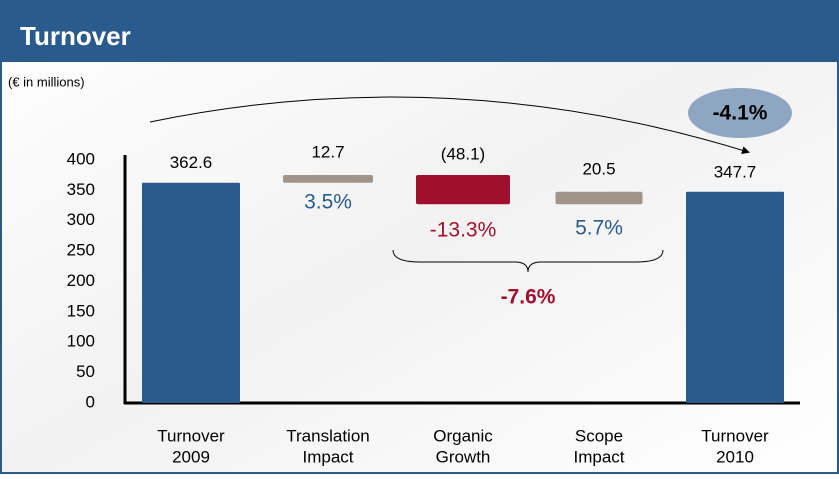 This screenshot has height=479, width=839. I want to click on x-tick-label: Growth, so click(463, 456).